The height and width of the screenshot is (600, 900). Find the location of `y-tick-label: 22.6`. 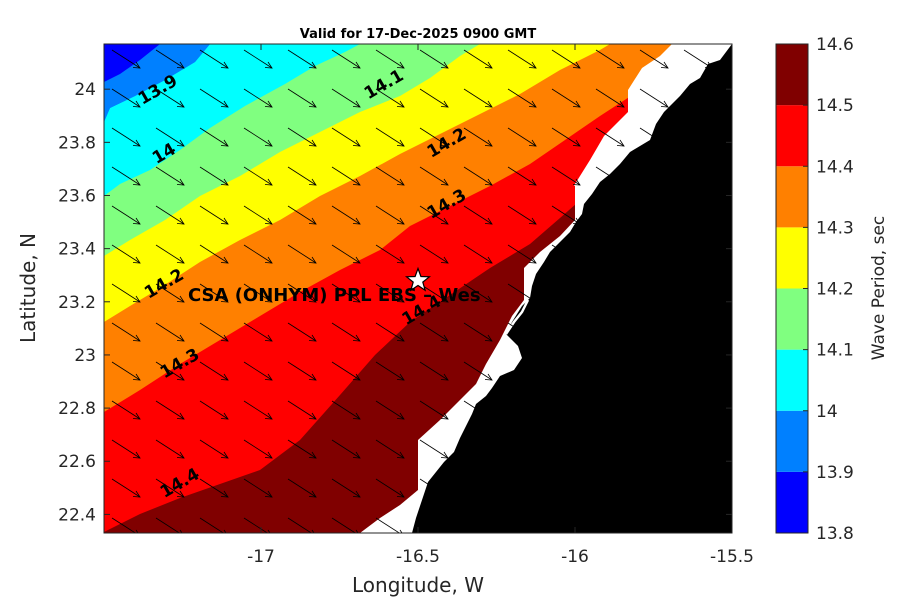

y-tick-label: 22.6 is located at coordinates (77, 462).